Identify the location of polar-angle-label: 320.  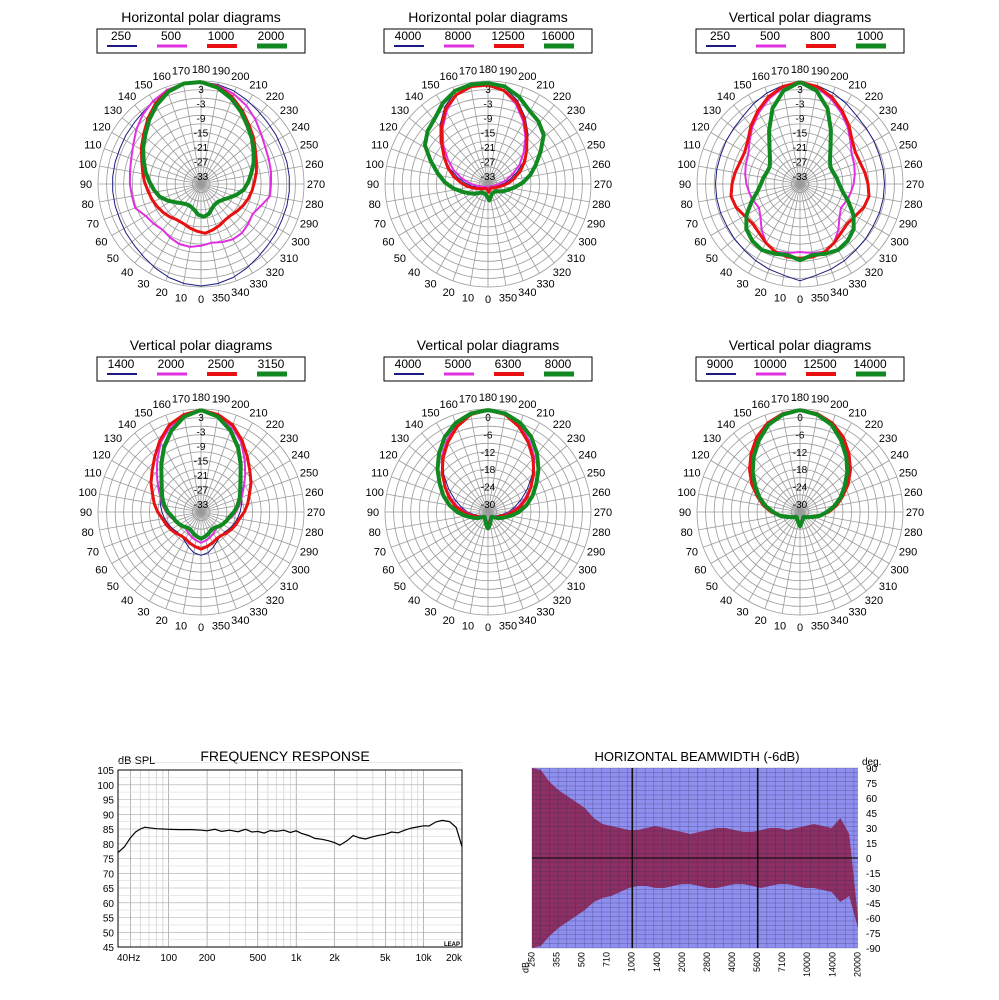
(275, 273).